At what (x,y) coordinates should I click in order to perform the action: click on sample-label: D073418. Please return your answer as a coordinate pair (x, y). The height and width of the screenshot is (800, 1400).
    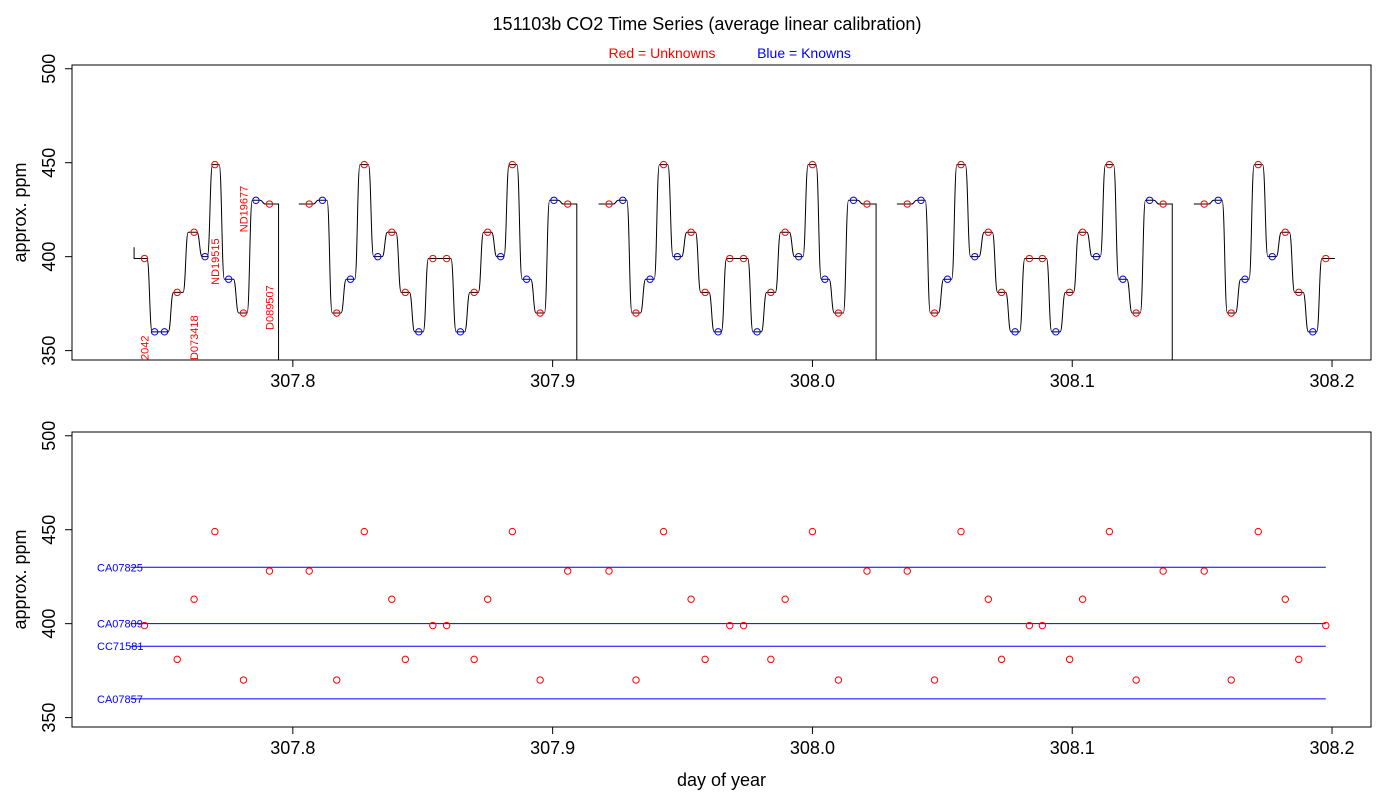
    Looking at the image, I should click on (195, 337).